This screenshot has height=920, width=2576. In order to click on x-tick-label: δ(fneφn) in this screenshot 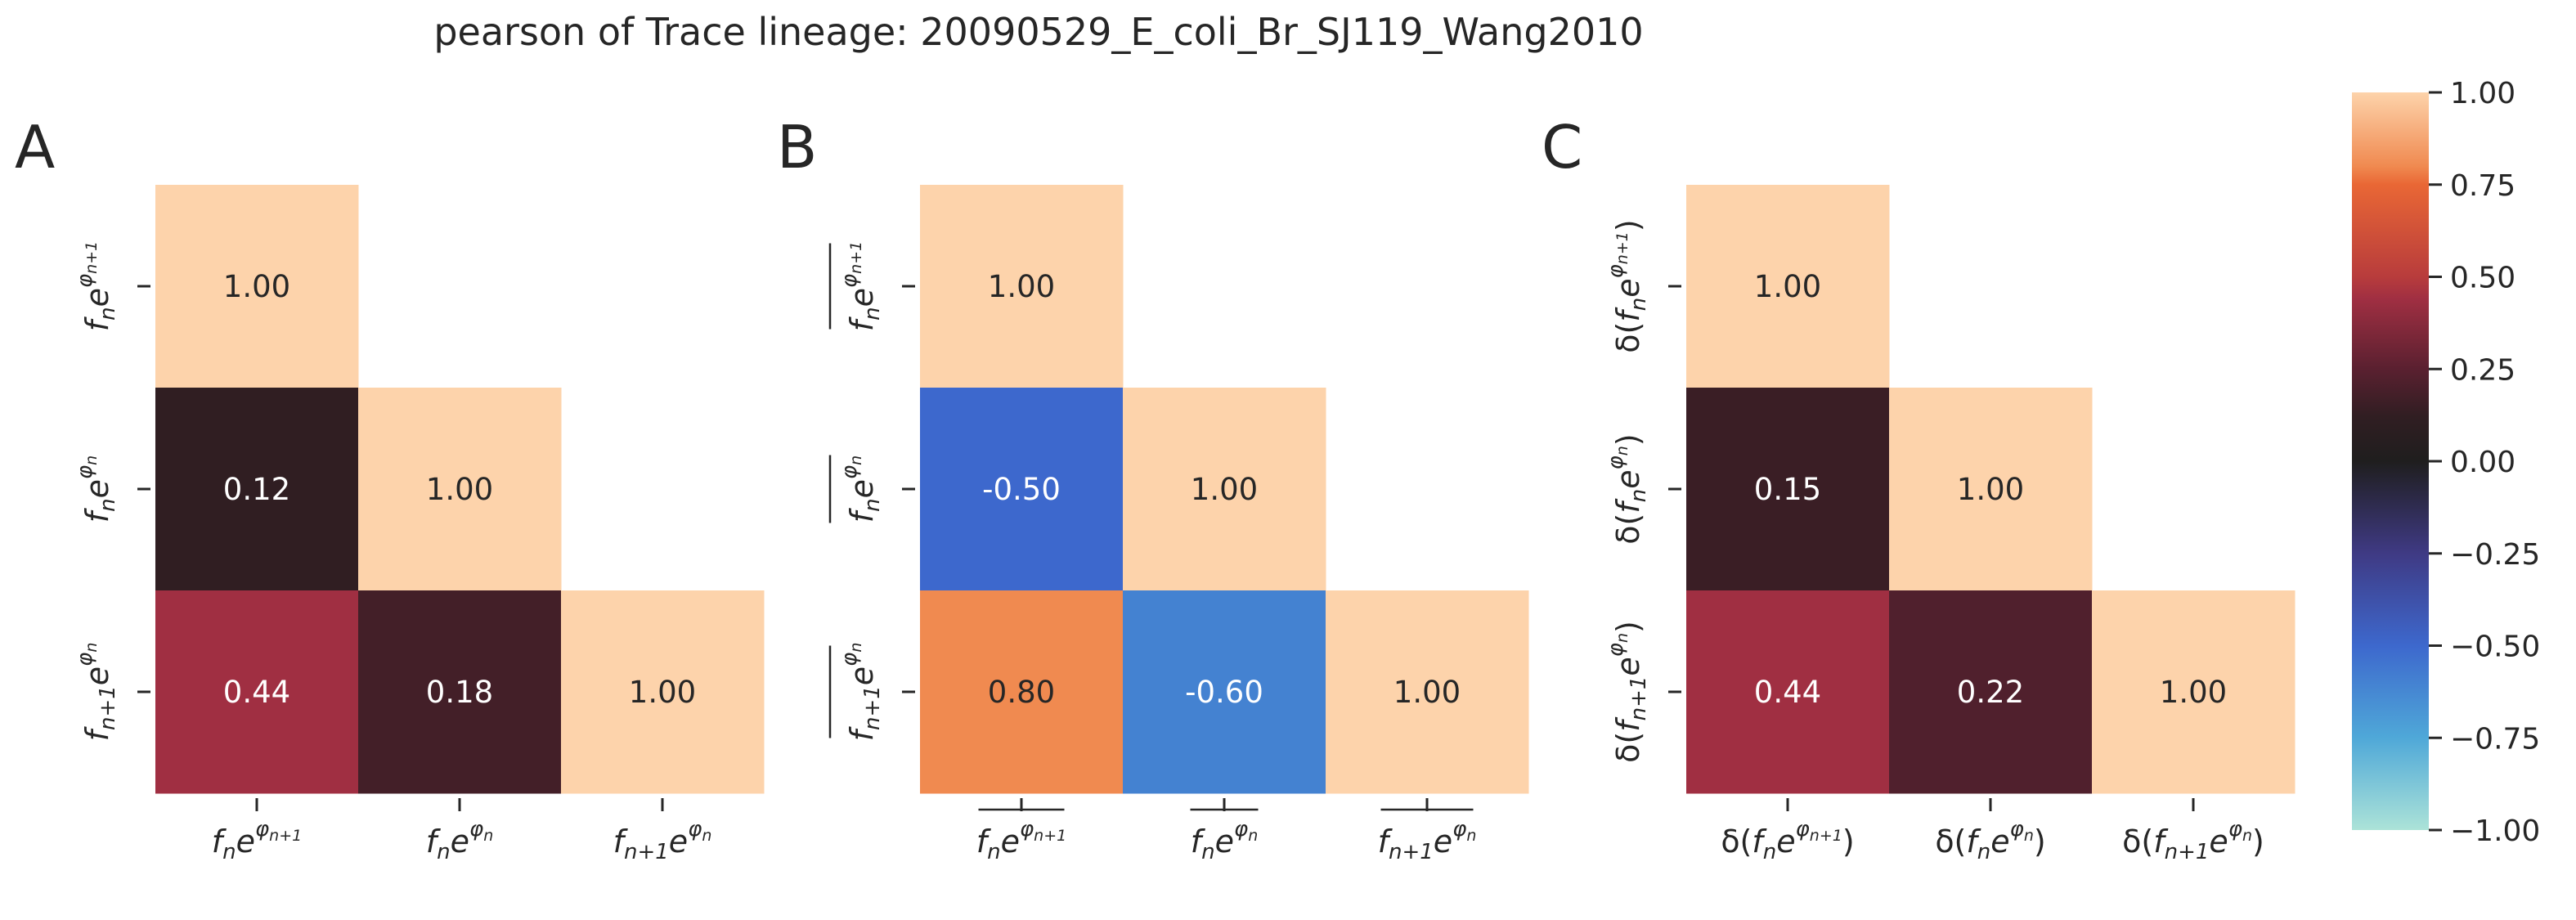, I will do `click(1990, 840)`.